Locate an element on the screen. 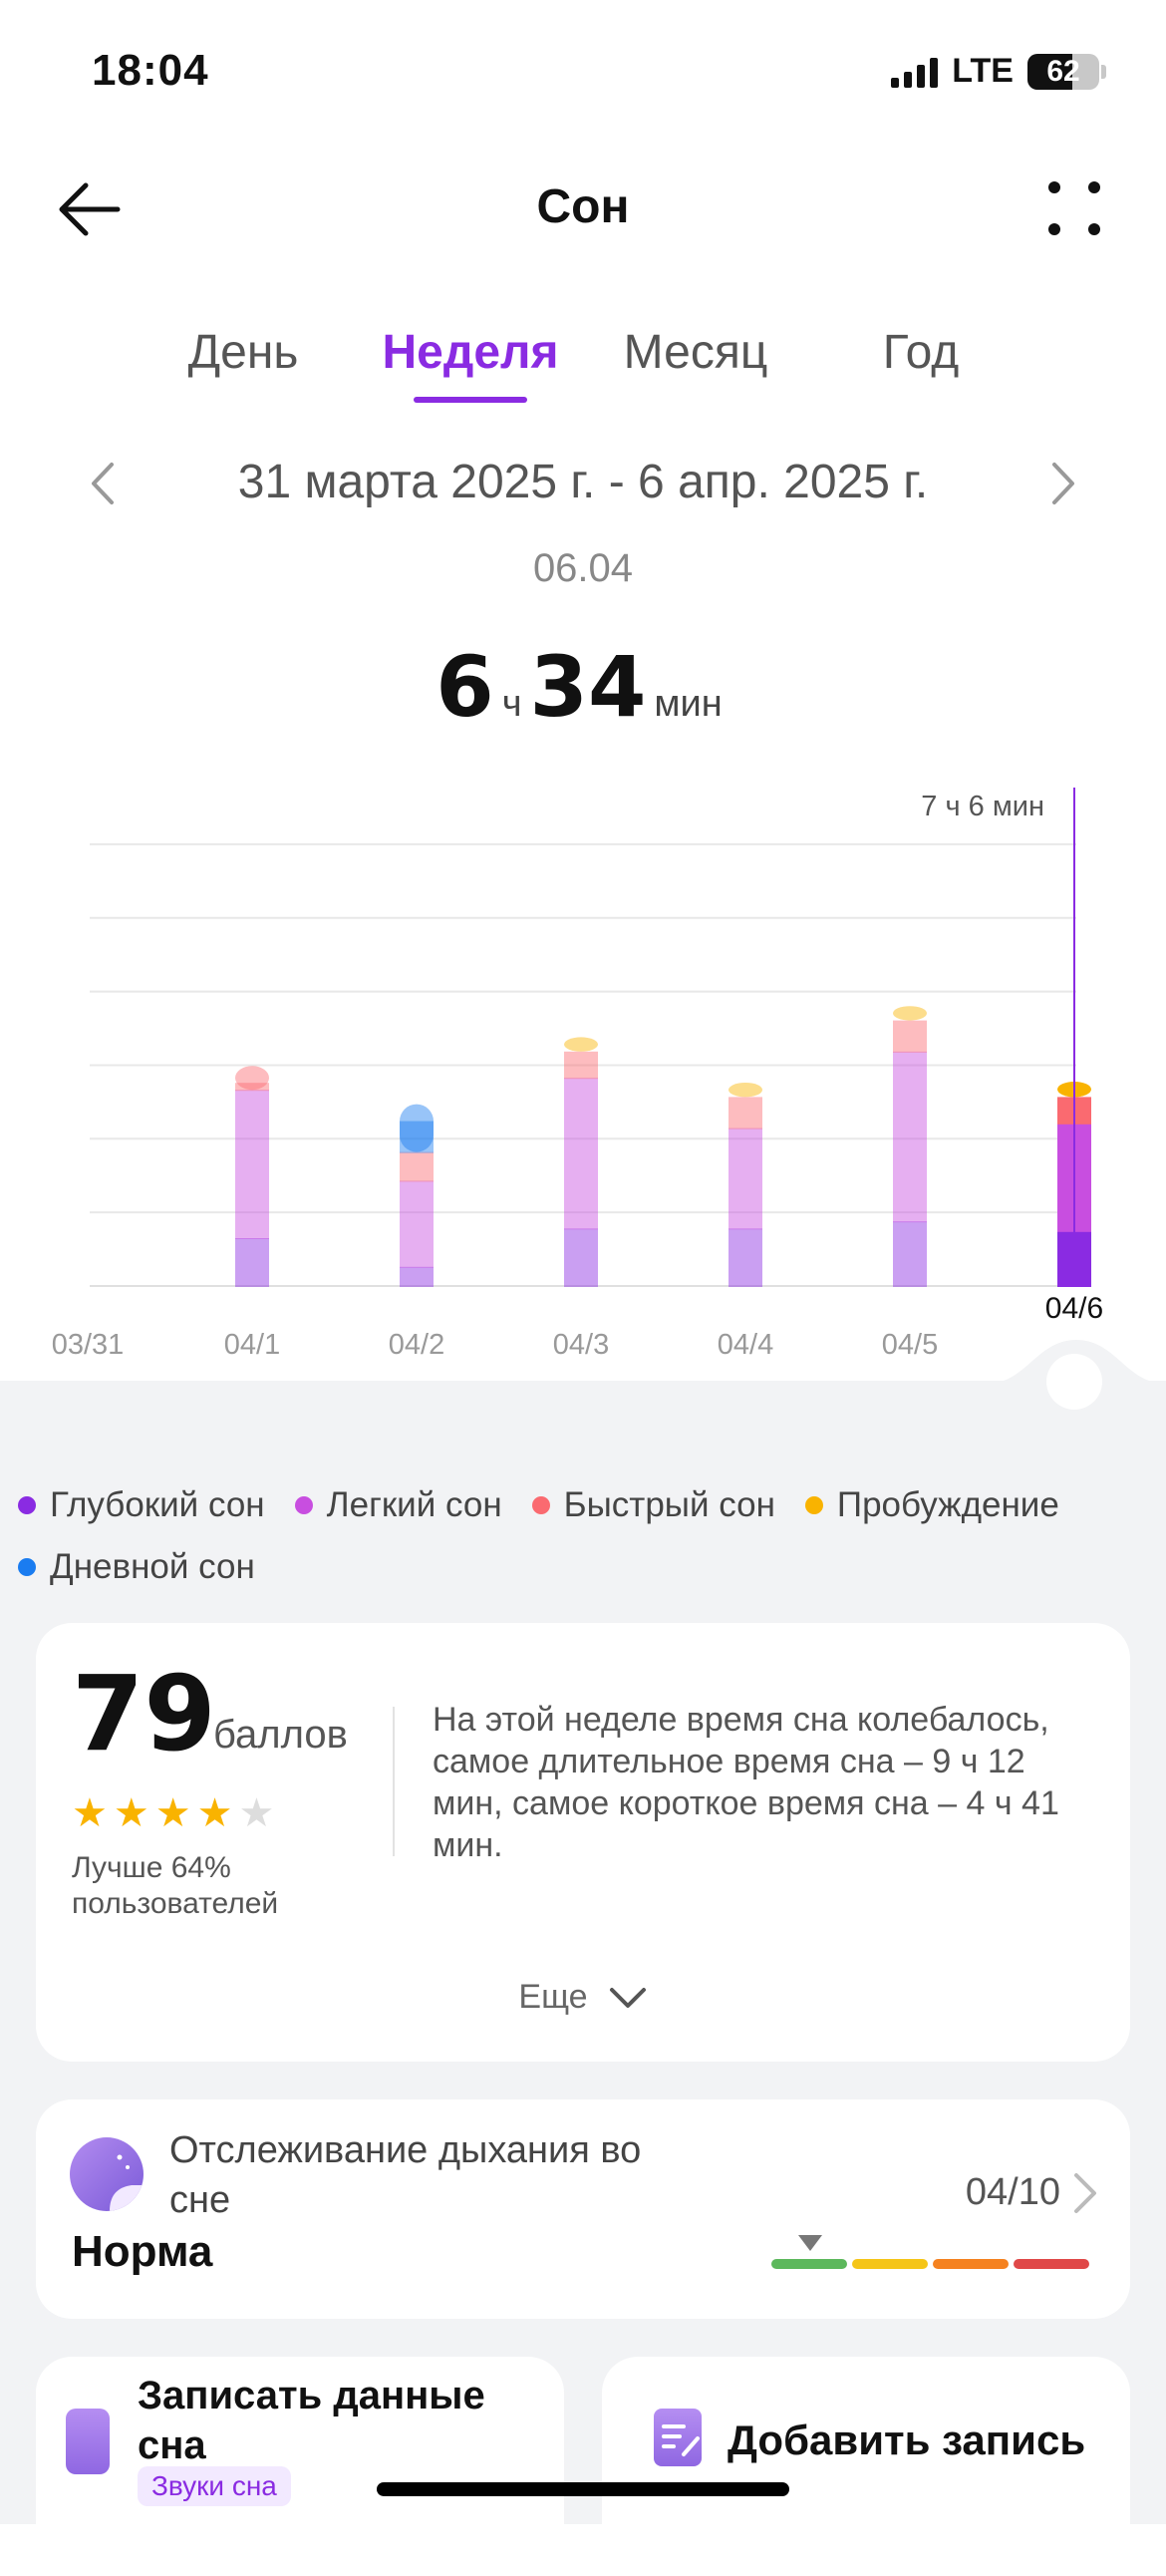  more-dots-icon is located at coordinates (1074, 208).